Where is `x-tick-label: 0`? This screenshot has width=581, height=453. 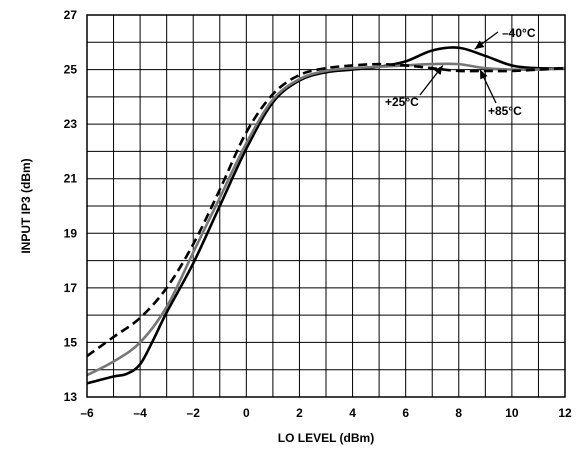 x-tick-label: 0 is located at coordinates (246, 413).